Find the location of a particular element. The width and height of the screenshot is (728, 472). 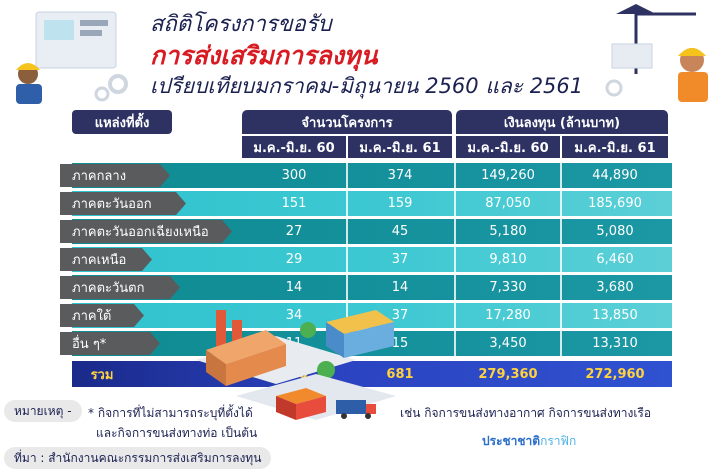

investment-period-60-label: ม.ค.-มิ.ย. 60 is located at coordinates (508, 148).